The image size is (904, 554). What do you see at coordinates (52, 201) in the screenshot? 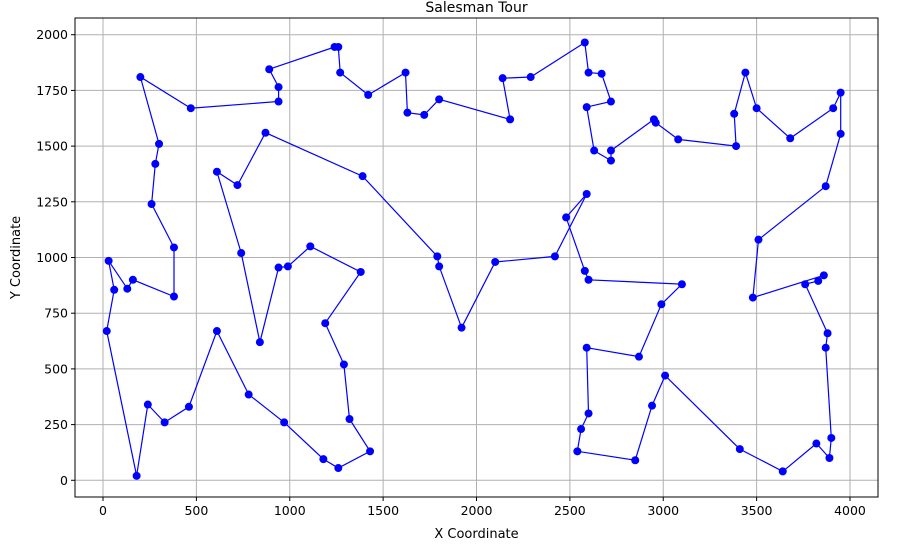
I see `y-tick-label: 1250` at bounding box center [52, 201].